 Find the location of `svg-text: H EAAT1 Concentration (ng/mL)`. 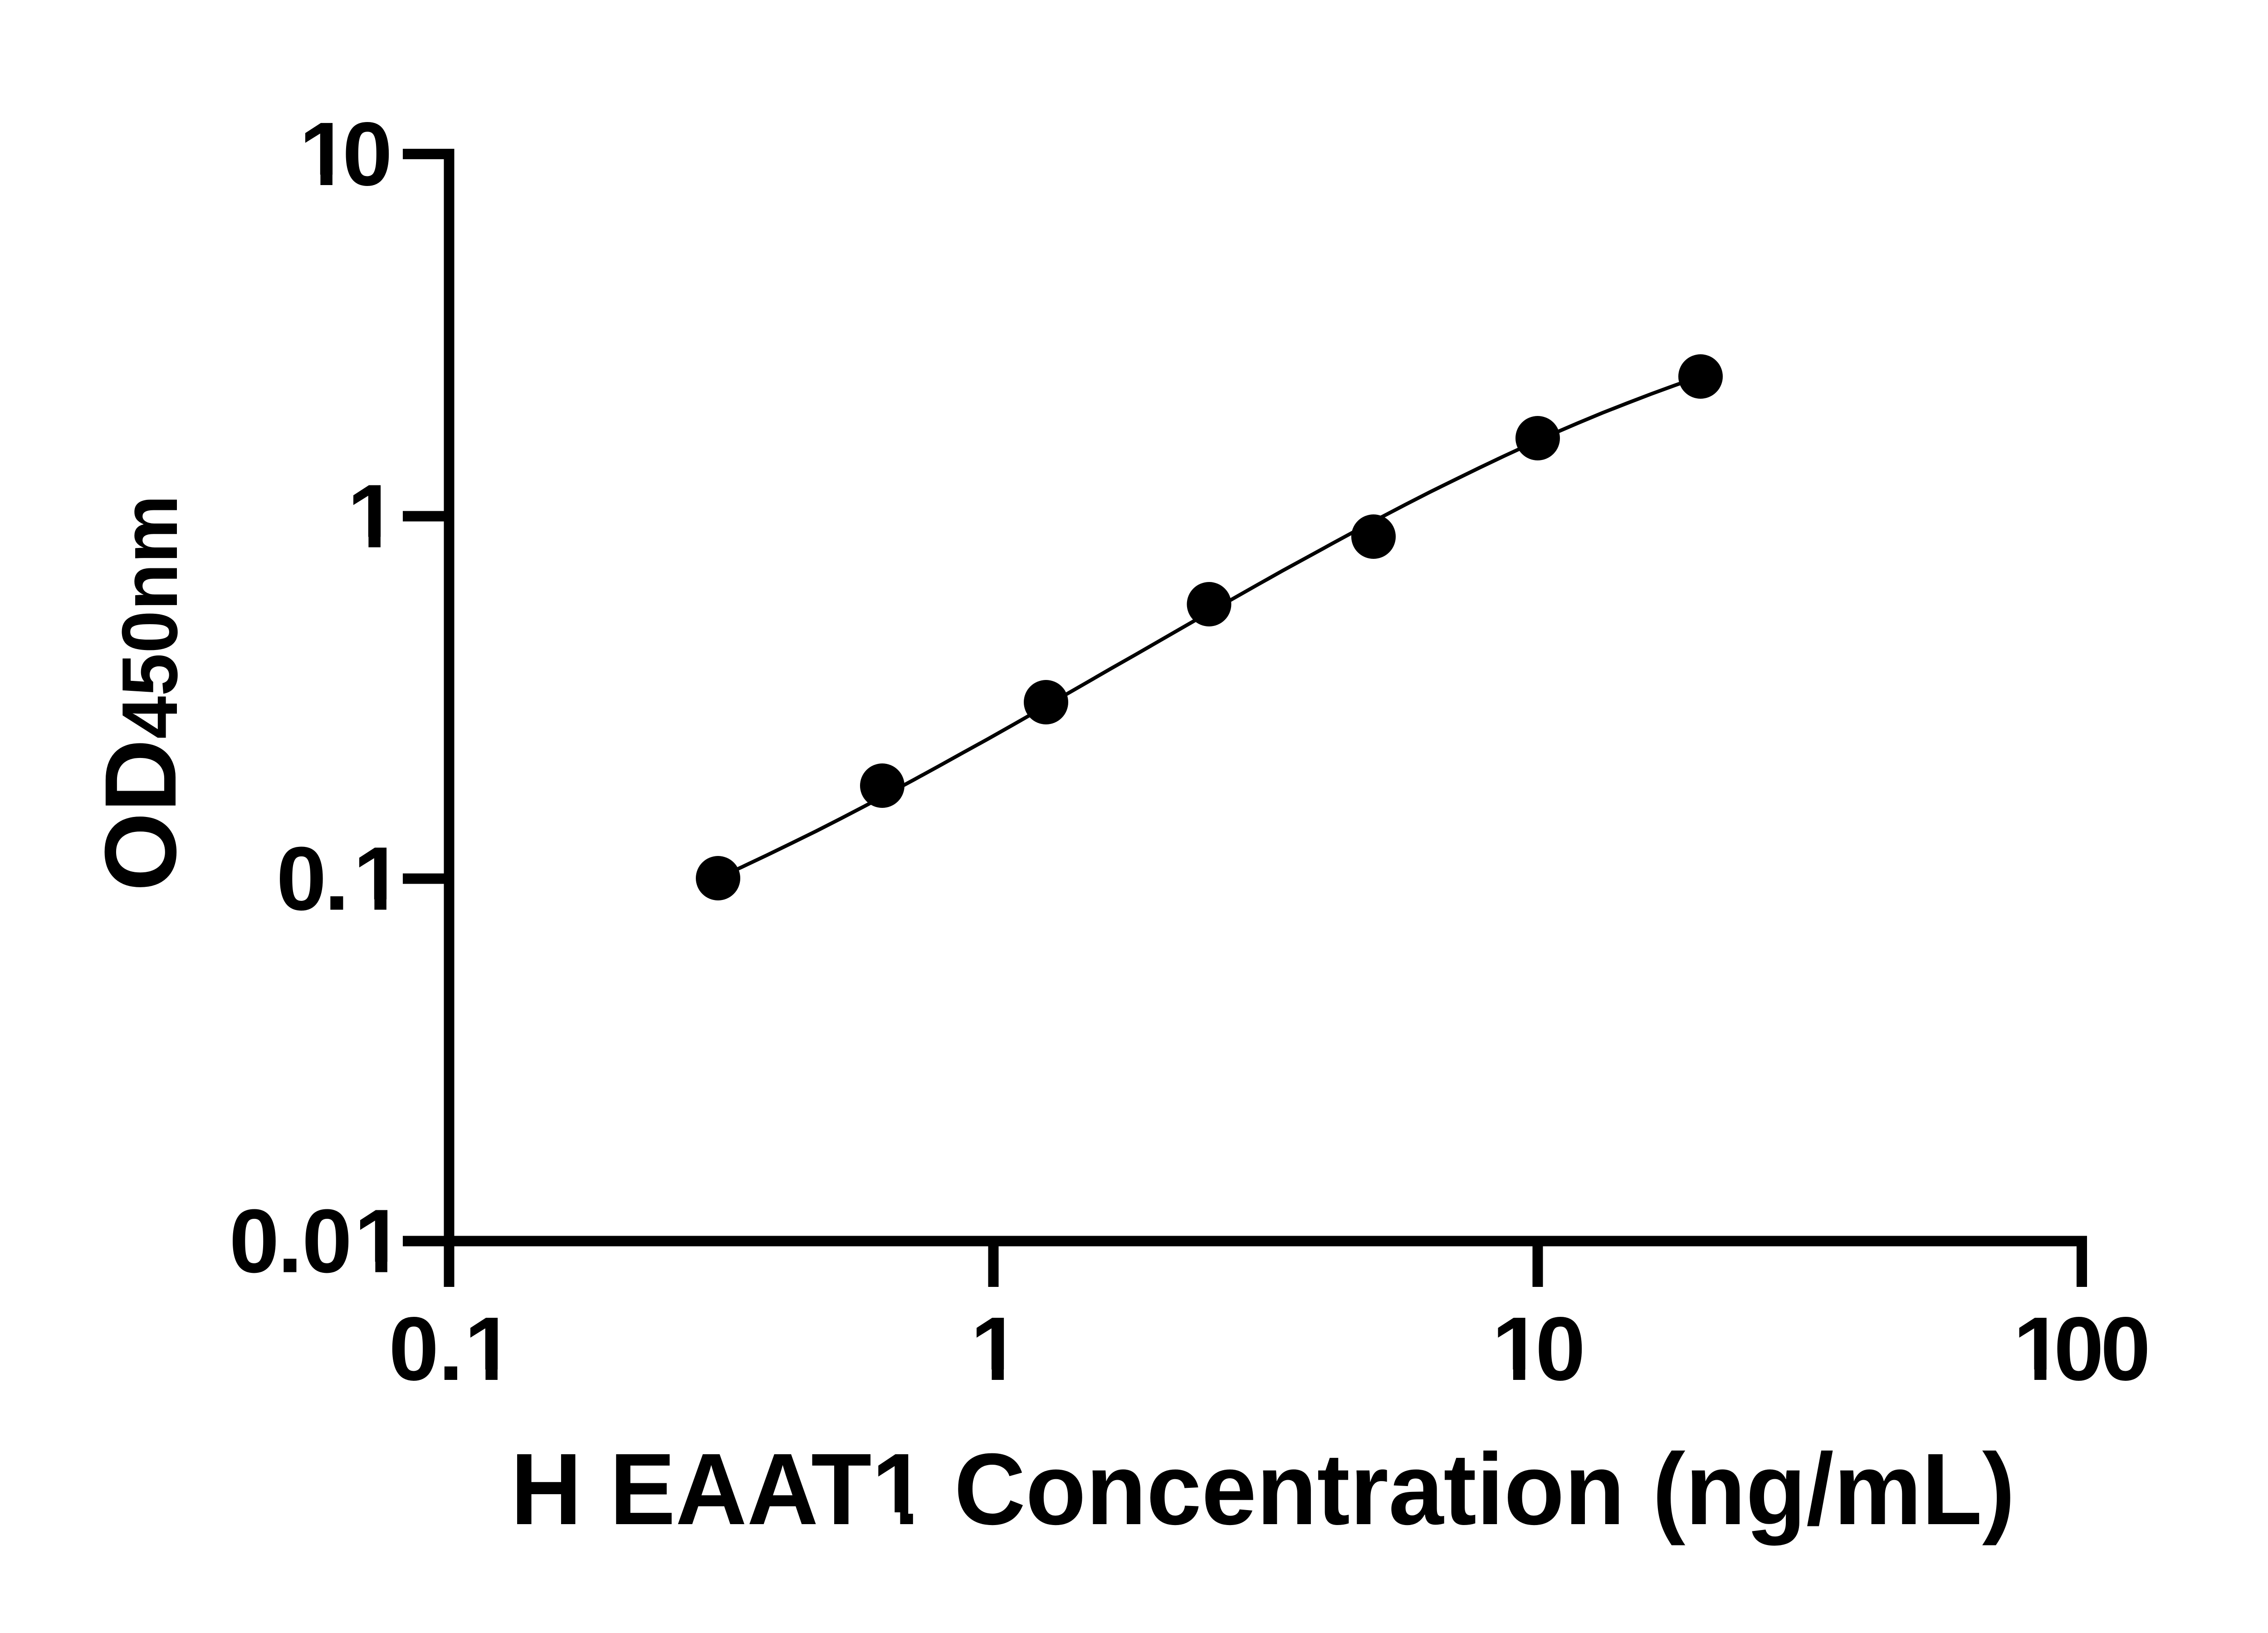

svg-text: H EAAT1 Concentration (ng/mL) is located at coordinates (1263, 1489).